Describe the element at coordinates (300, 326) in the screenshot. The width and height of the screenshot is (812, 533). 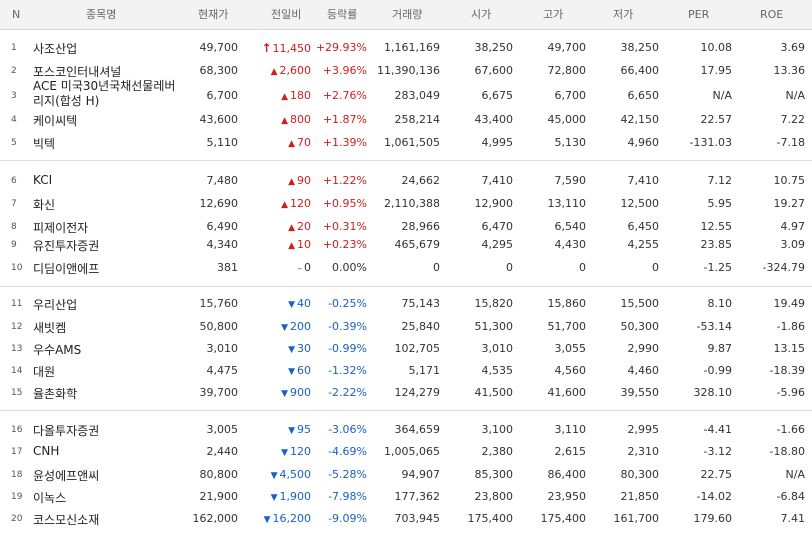
I see `change-value: 200` at that location.